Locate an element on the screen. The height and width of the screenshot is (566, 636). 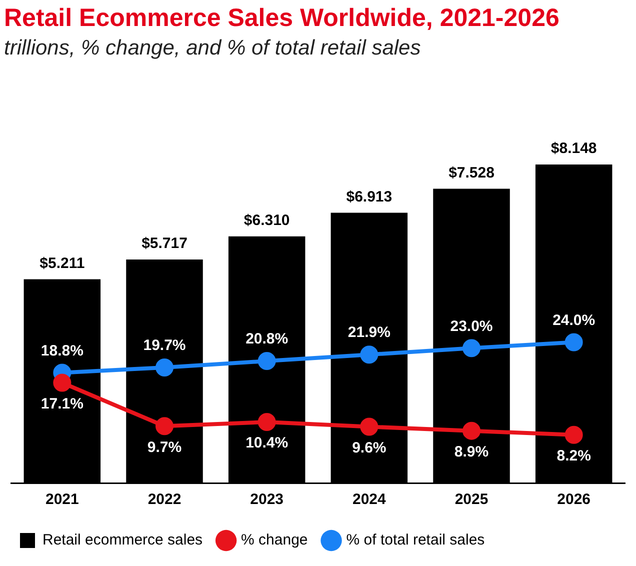
x-tick-label: 2024 is located at coordinates (369, 499).